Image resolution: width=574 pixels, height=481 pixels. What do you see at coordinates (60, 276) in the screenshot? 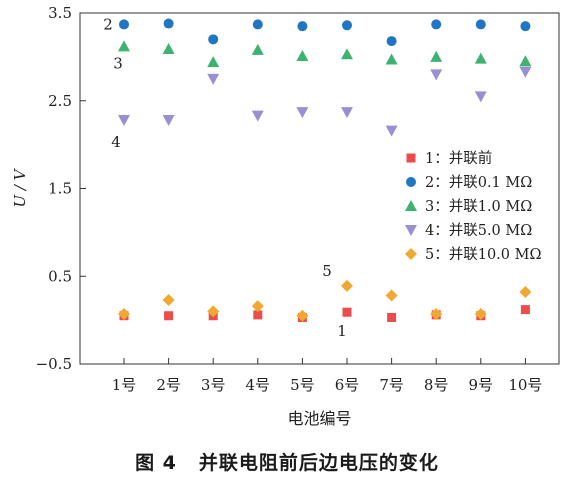
I see `y-tick-label: 0.5` at bounding box center [60, 276].